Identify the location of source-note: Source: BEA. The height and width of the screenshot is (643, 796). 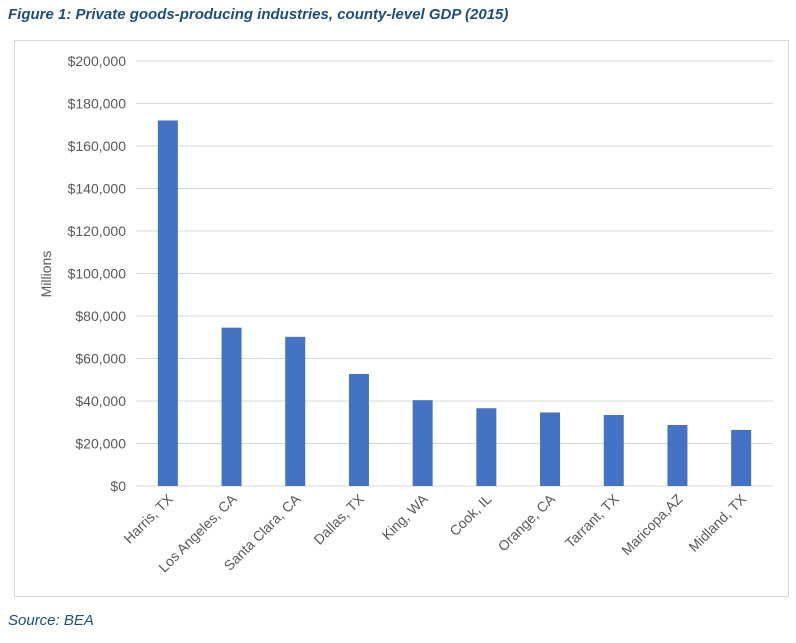
(51, 620).